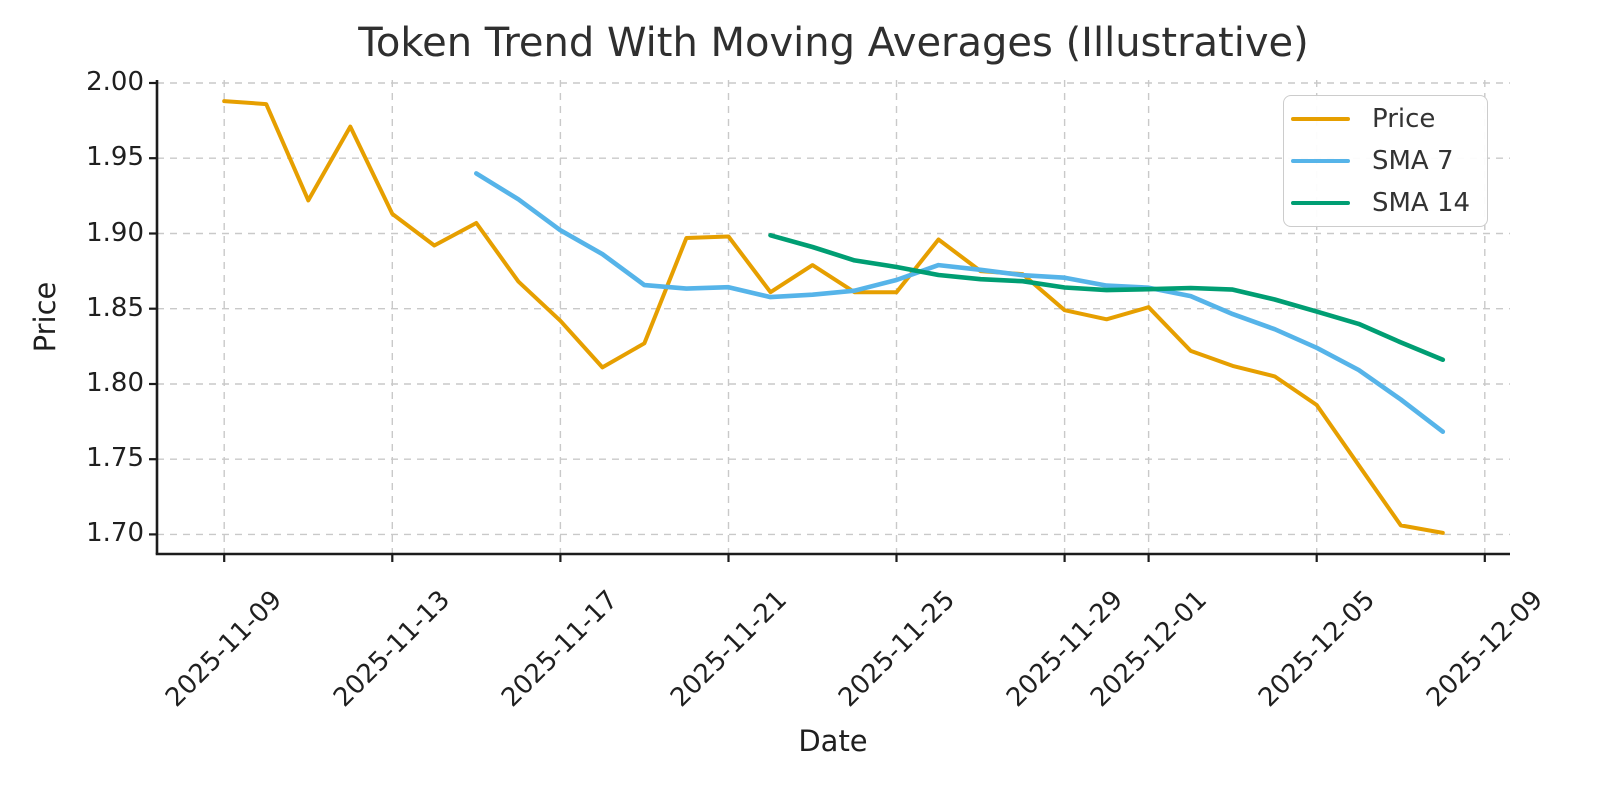 This screenshot has height=800, width=1600. I want to click on y-tick-label: 1.90, so click(115, 232).